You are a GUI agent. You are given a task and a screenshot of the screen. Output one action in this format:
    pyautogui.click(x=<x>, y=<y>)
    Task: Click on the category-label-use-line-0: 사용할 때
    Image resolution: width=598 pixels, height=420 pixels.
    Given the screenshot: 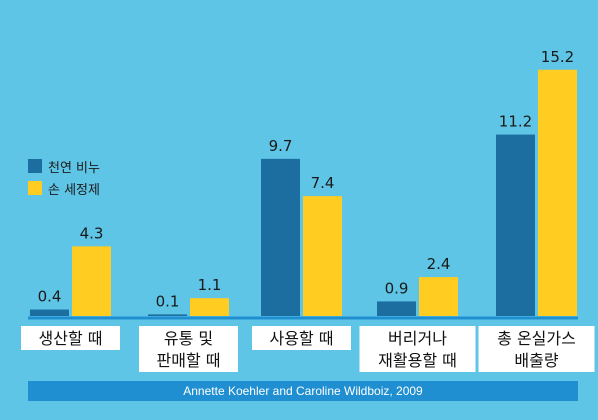 What is the action you would take?
    pyautogui.click(x=302, y=338)
    